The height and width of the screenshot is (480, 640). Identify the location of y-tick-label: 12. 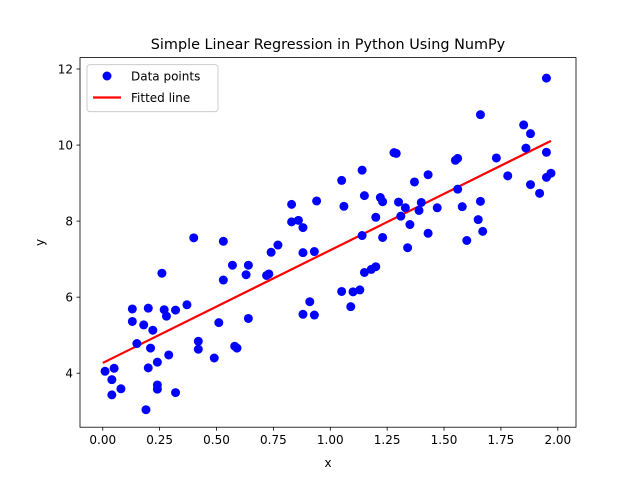
(65, 69).